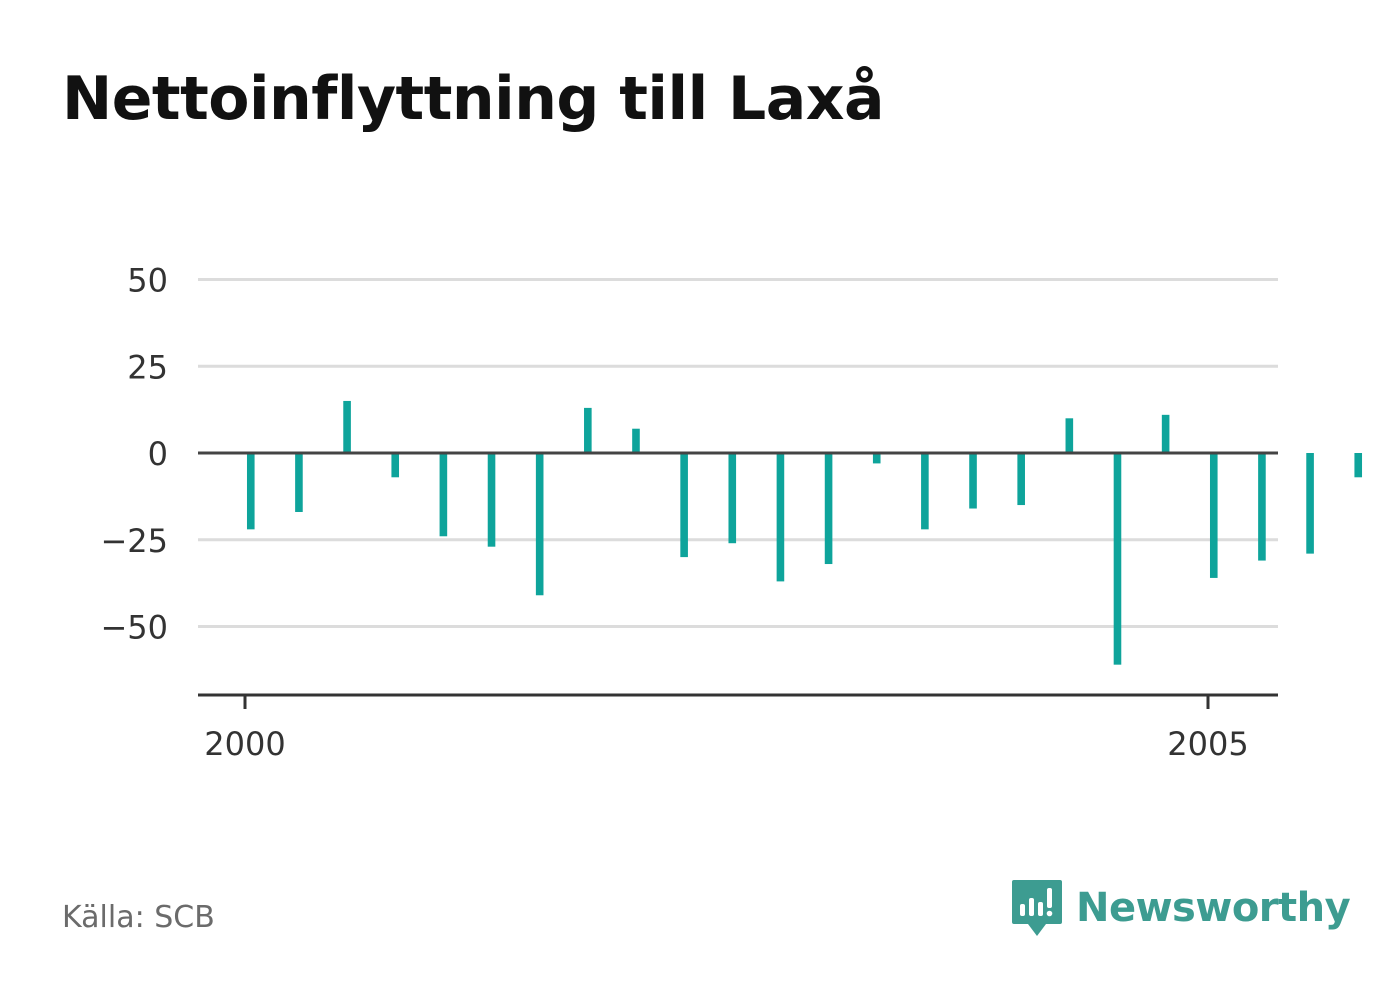 The height and width of the screenshot is (999, 1382). What do you see at coordinates (158, 454) in the screenshot?
I see `y-tick-label: 0` at bounding box center [158, 454].